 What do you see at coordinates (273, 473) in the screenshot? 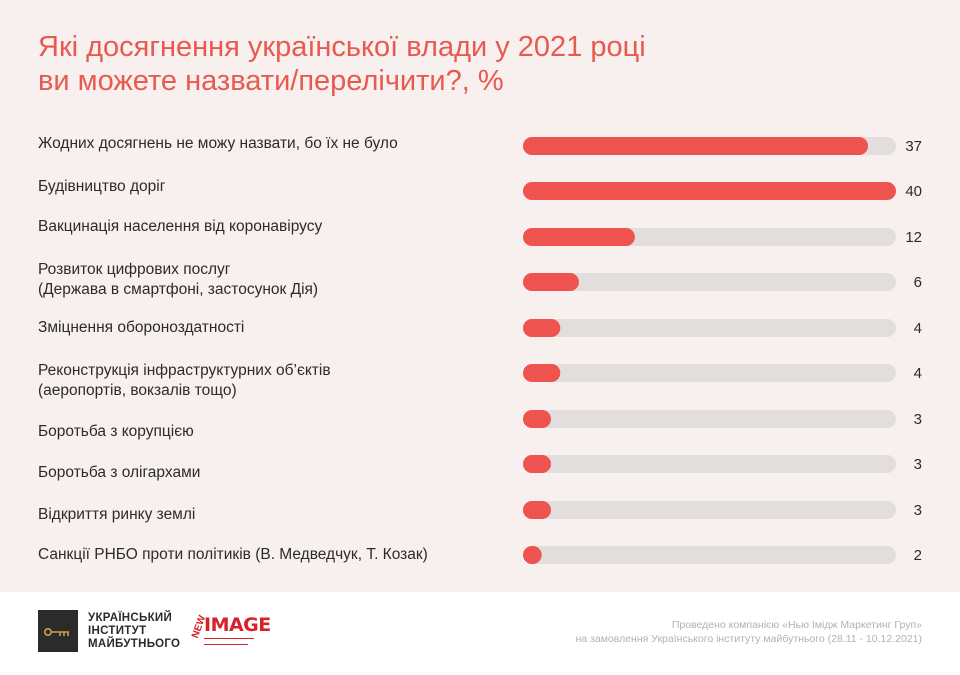
I see `category-label: Боротьба з олігархами` at bounding box center [273, 473].